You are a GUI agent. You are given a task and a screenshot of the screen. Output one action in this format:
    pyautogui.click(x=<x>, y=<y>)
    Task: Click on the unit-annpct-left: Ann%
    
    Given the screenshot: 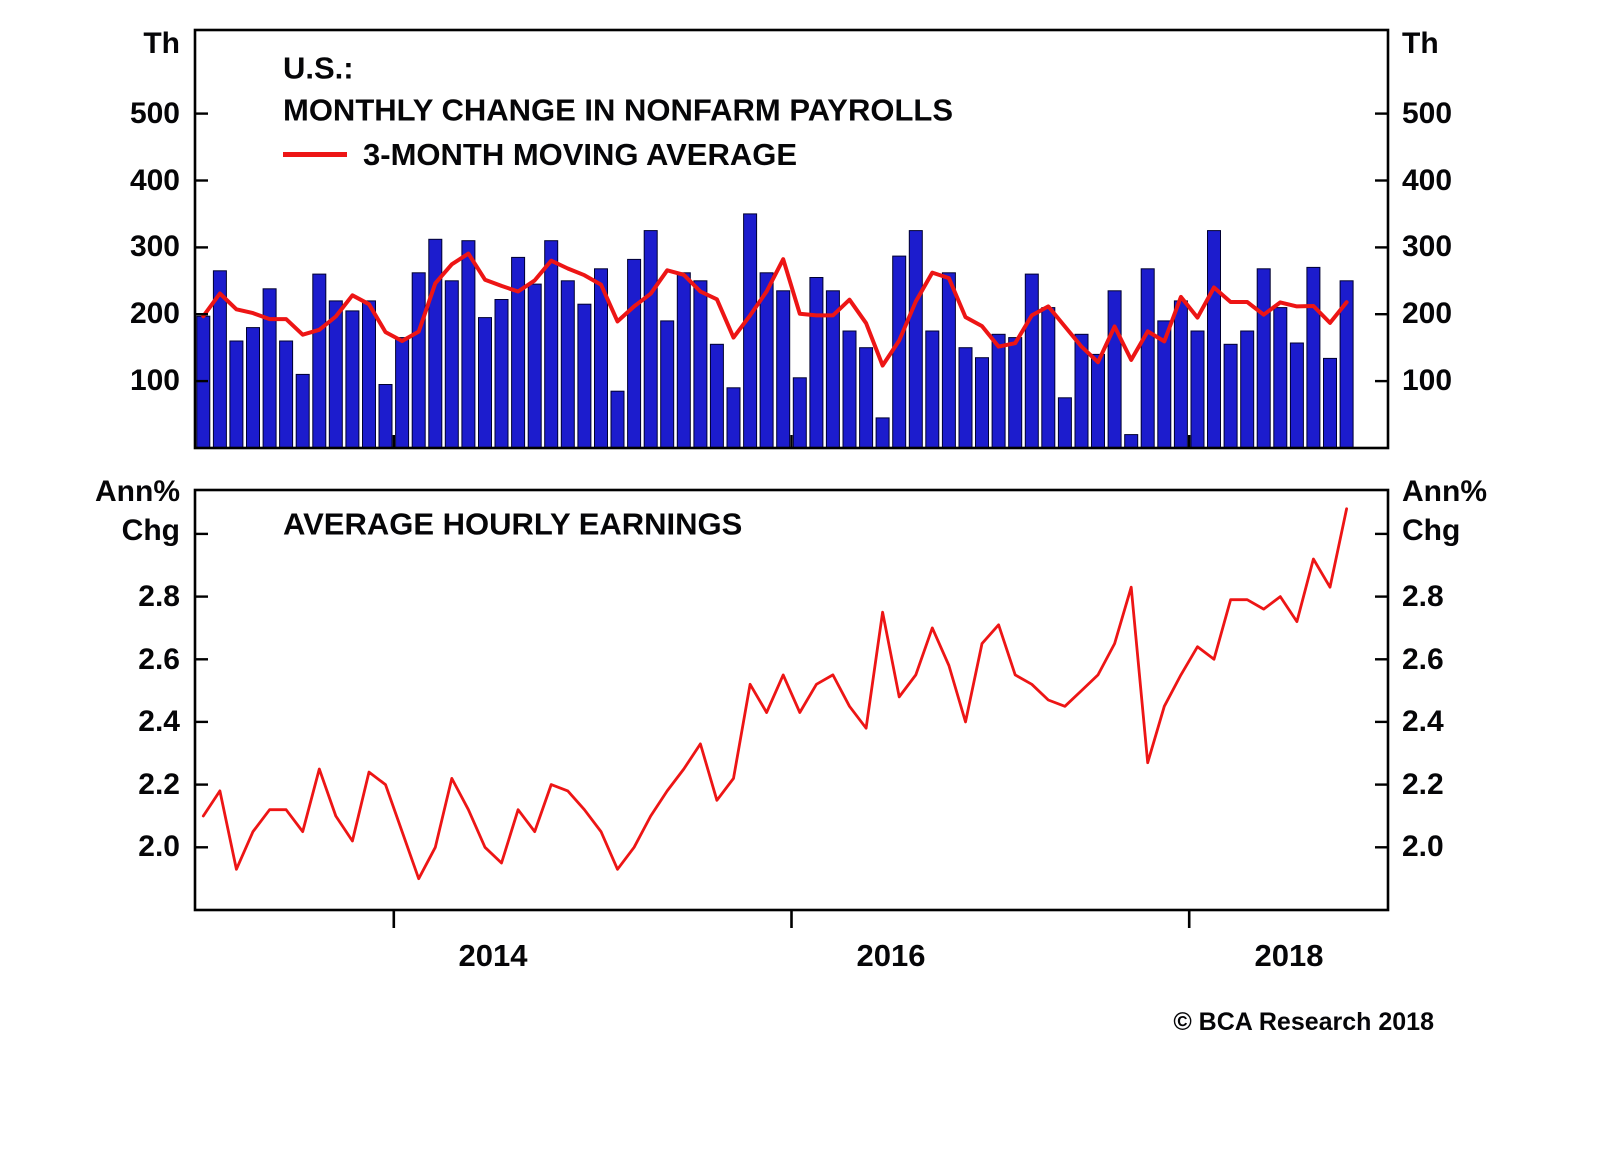 What is the action you would take?
    pyautogui.click(x=137, y=491)
    